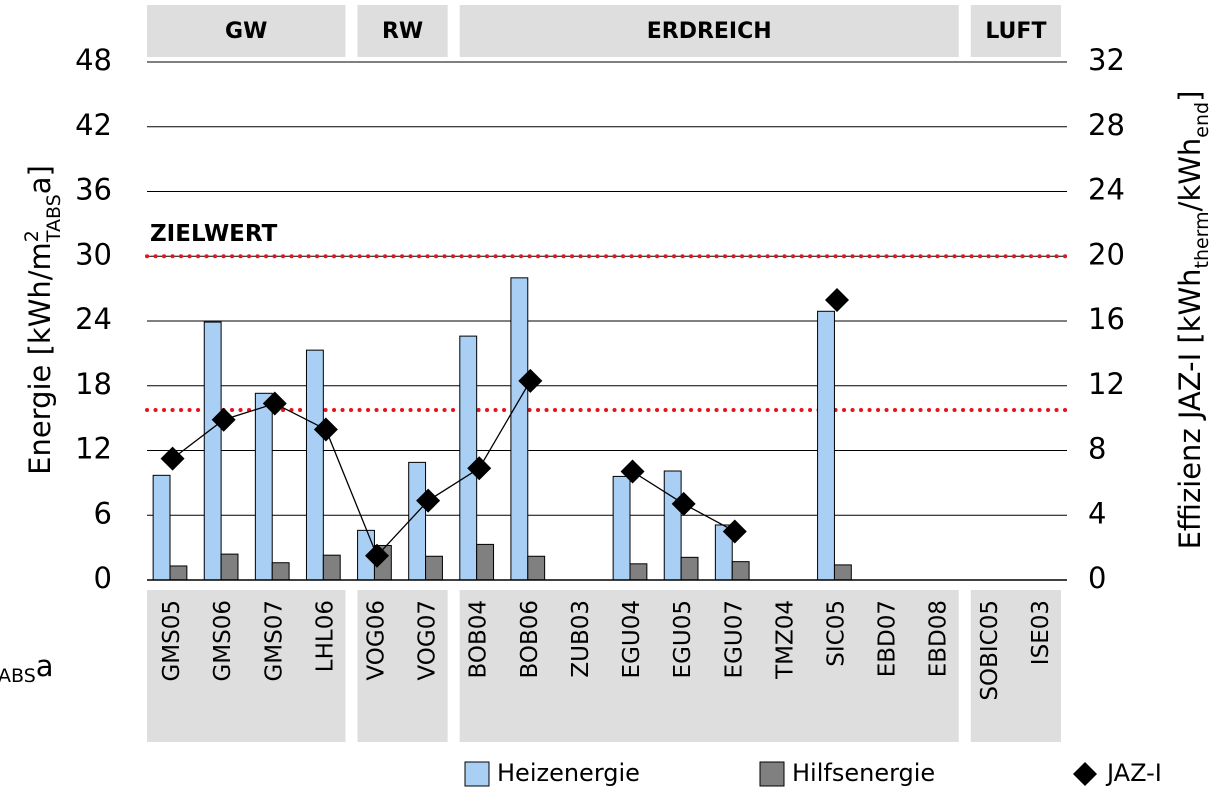 The image size is (1219, 794). Describe the element at coordinates (1097, 578) in the screenshot. I see `y2-tick-label: 0` at that location.